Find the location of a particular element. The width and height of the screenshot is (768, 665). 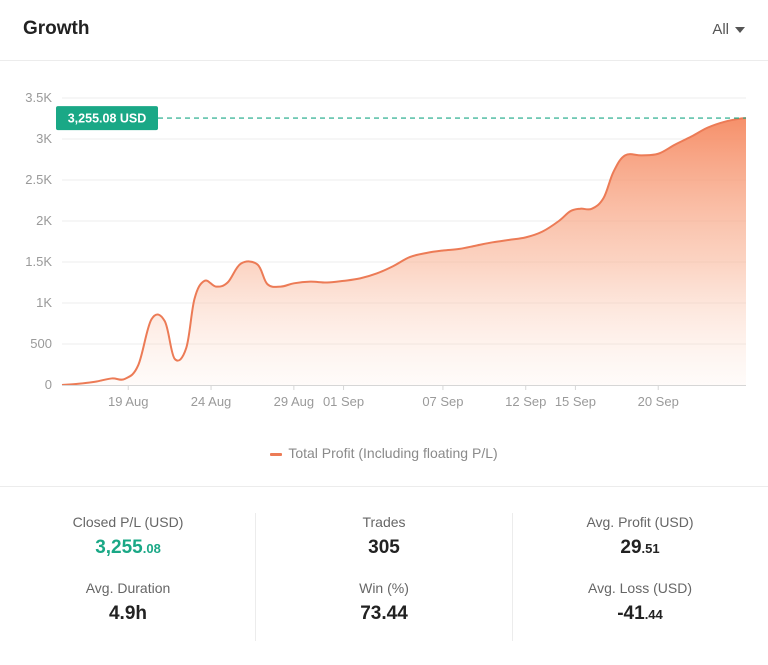

x-tick-label: 12 Sep is located at coordinates (525, 401).